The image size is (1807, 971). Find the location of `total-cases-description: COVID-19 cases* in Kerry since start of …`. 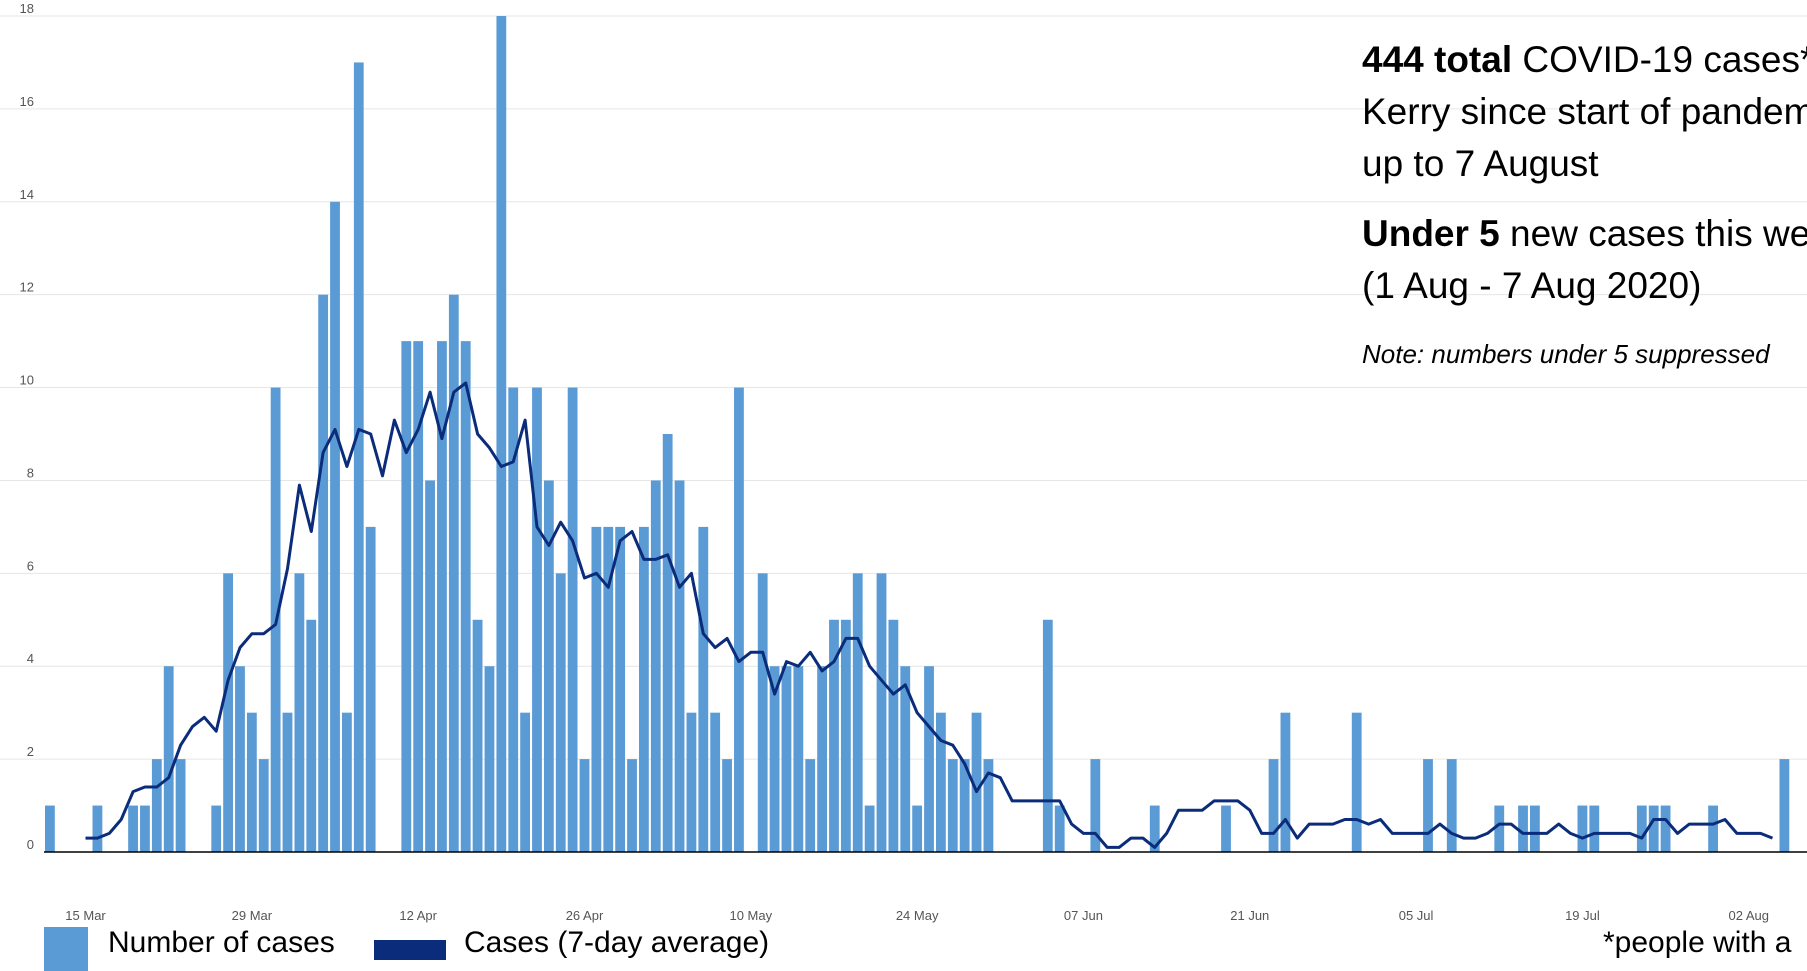

total-cases-description: COVID-19 cases* in Kerry since start of … is located at coordinates (1584, 111).